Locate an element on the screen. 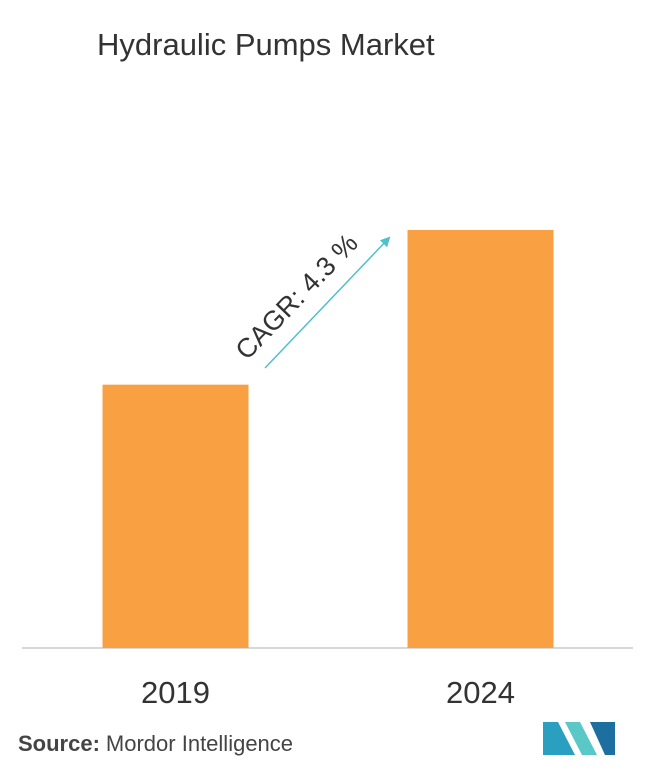 Image resolution: width=658 pixels, height=780 pixels. x-tick-label: 2024 is located at coordinates (480, 692).